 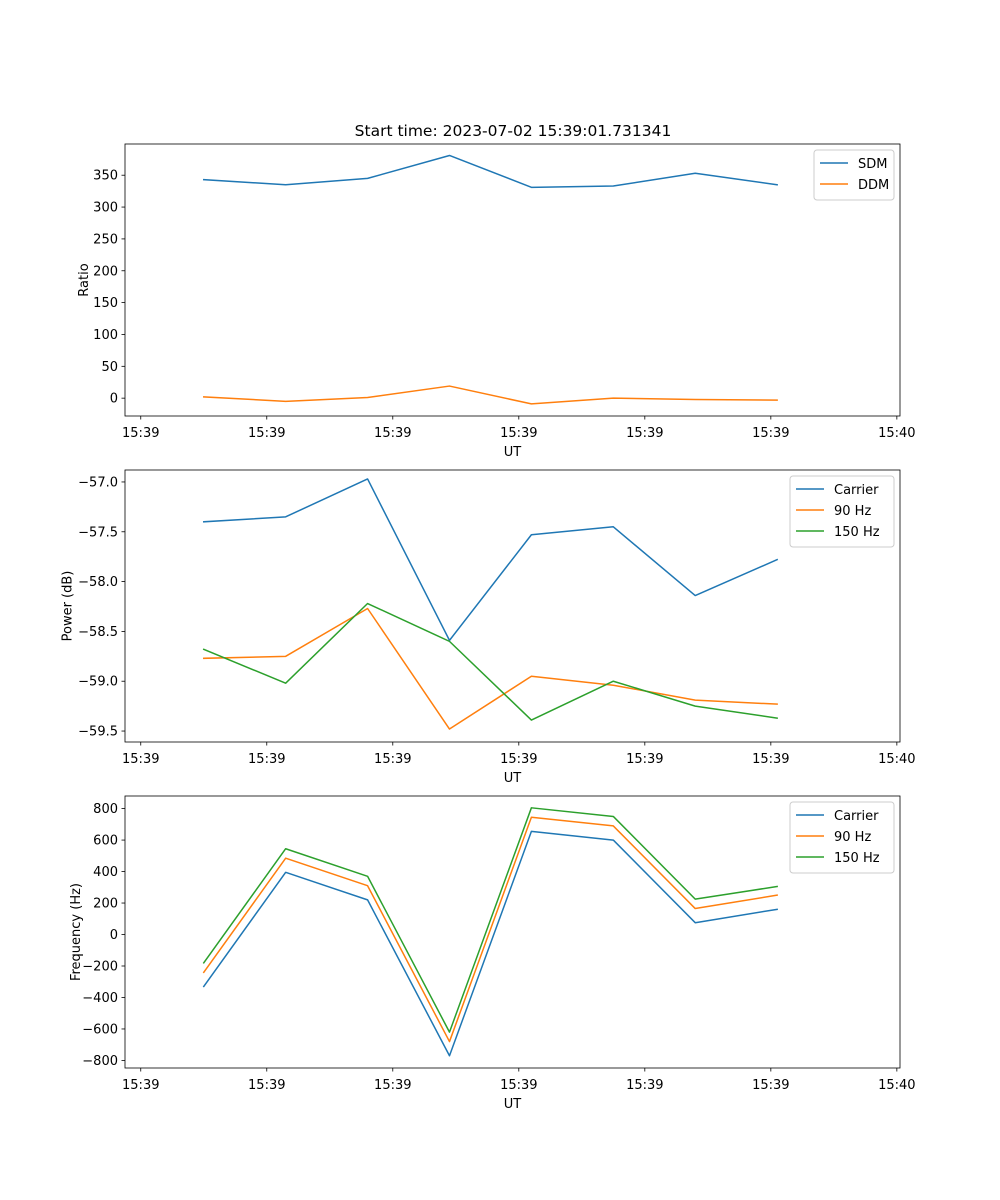 What do you see at coordinates (873, 185) in the screenshot?
I see `legend-label: DDM` at bounding box center [873, 185].